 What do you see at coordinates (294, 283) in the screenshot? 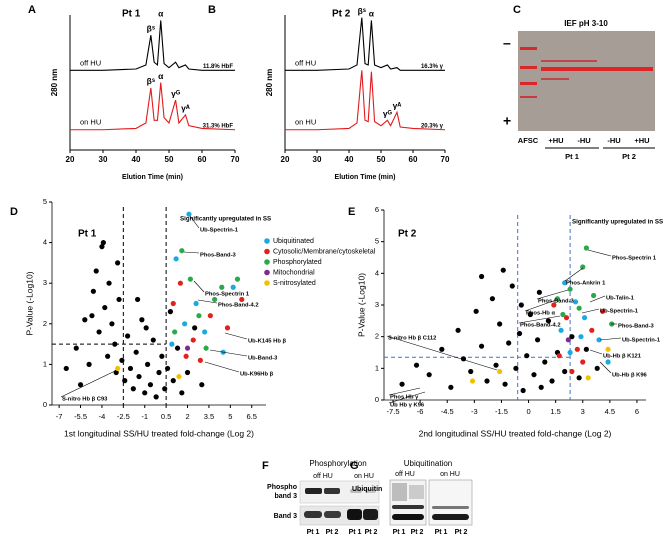
I see `legend-label: S-nitrosylated` at bounding box center [294, 283].